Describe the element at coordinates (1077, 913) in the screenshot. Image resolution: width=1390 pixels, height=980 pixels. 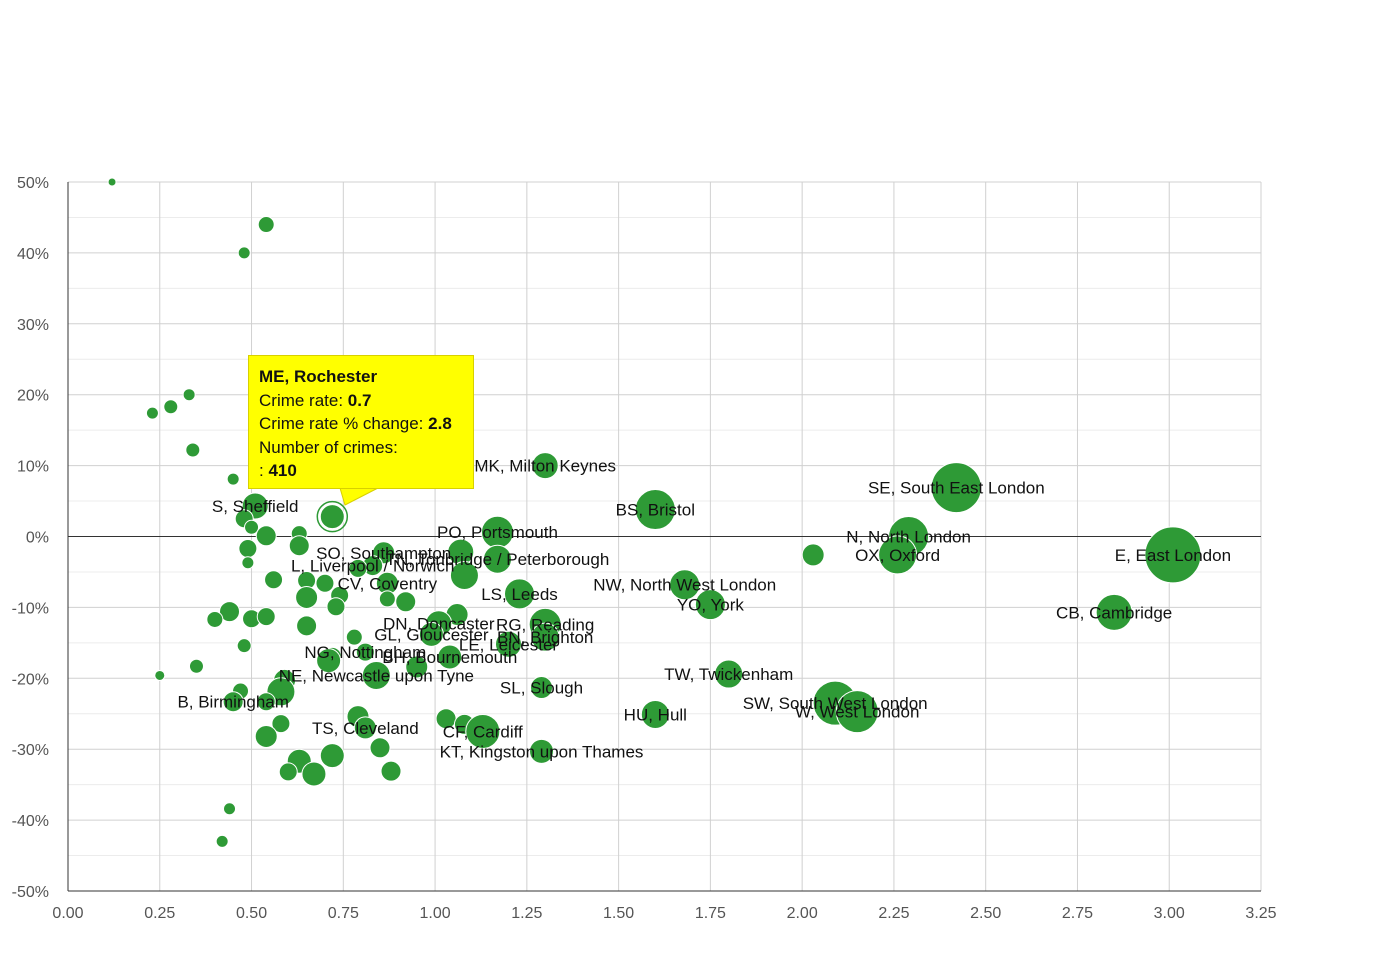
I see `x-tick-label: 2.75` at that location.